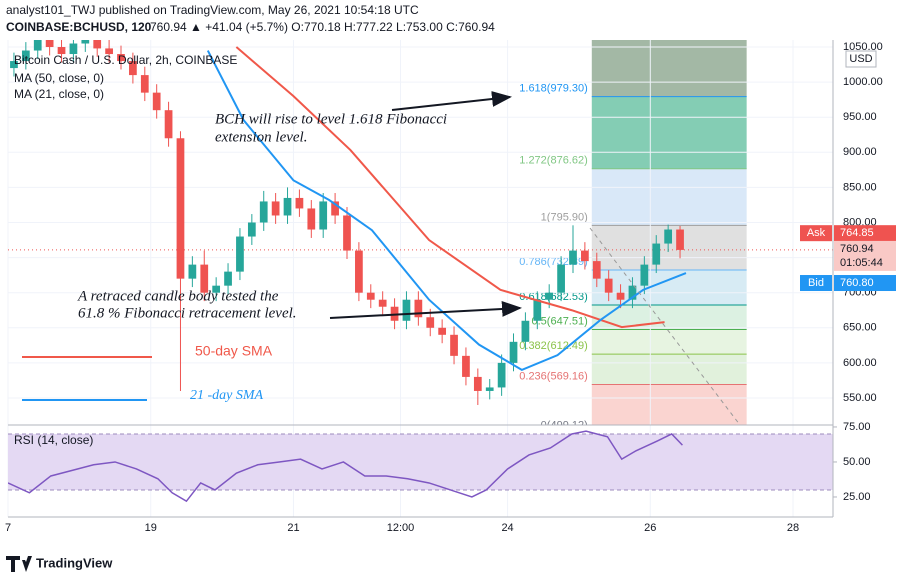  I want to click on rsi-layer, so click(420, 466).